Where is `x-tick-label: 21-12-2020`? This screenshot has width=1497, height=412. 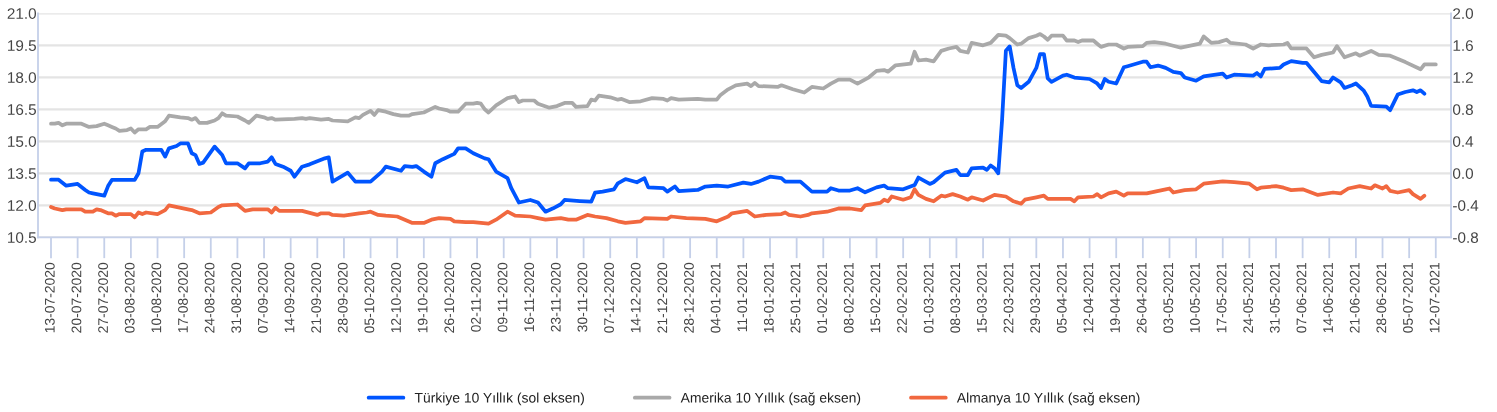 x-tick-label: 21-12-2020 is located at coordinates (662, 297).